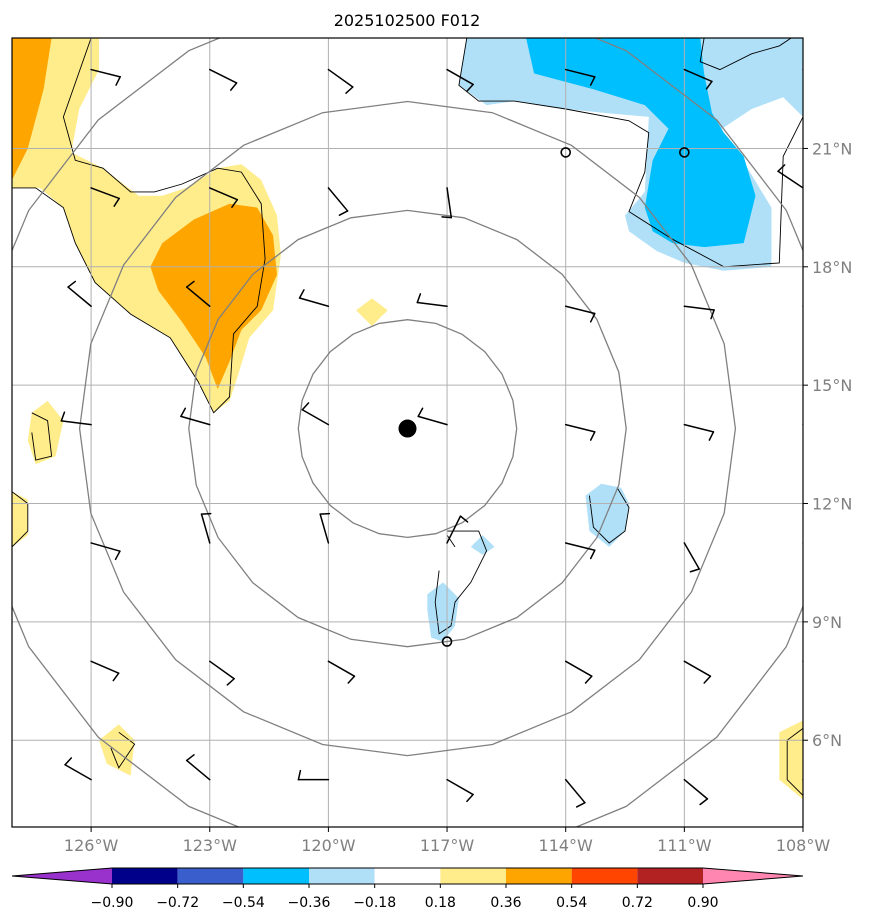 The height and width of the screenshot is (924, 873). I want to click on x-tick-label: 114°W, so click(566, 845).